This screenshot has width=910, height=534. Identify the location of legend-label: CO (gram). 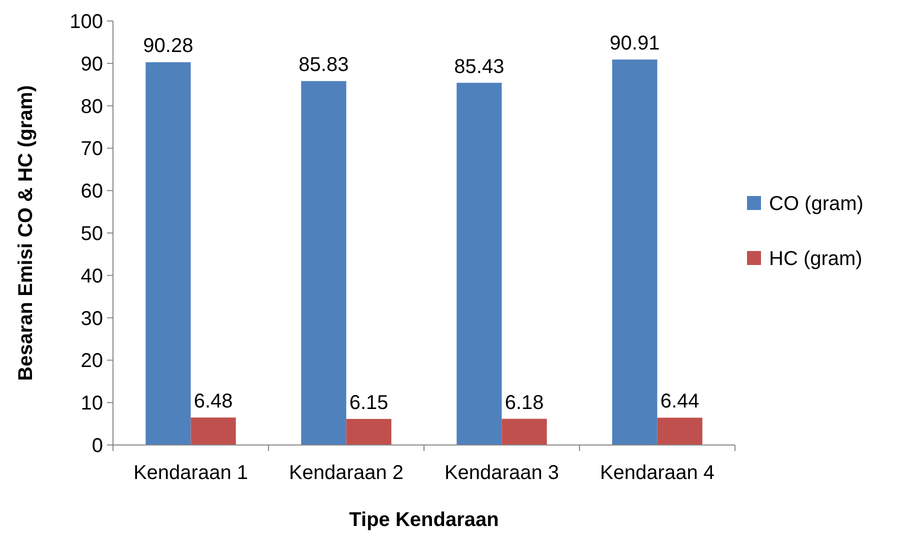
(816, 204).